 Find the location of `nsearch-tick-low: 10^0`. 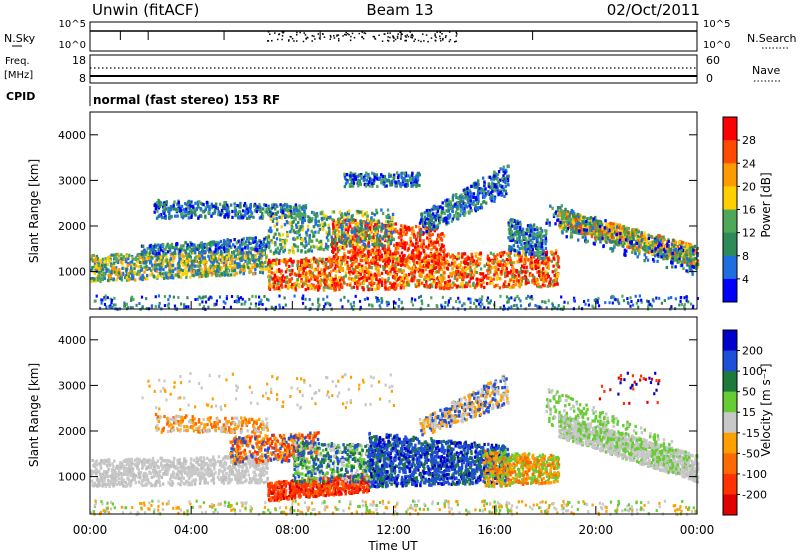

nsearch-tick-low: 10^0 is located at coordinates (716, 45).